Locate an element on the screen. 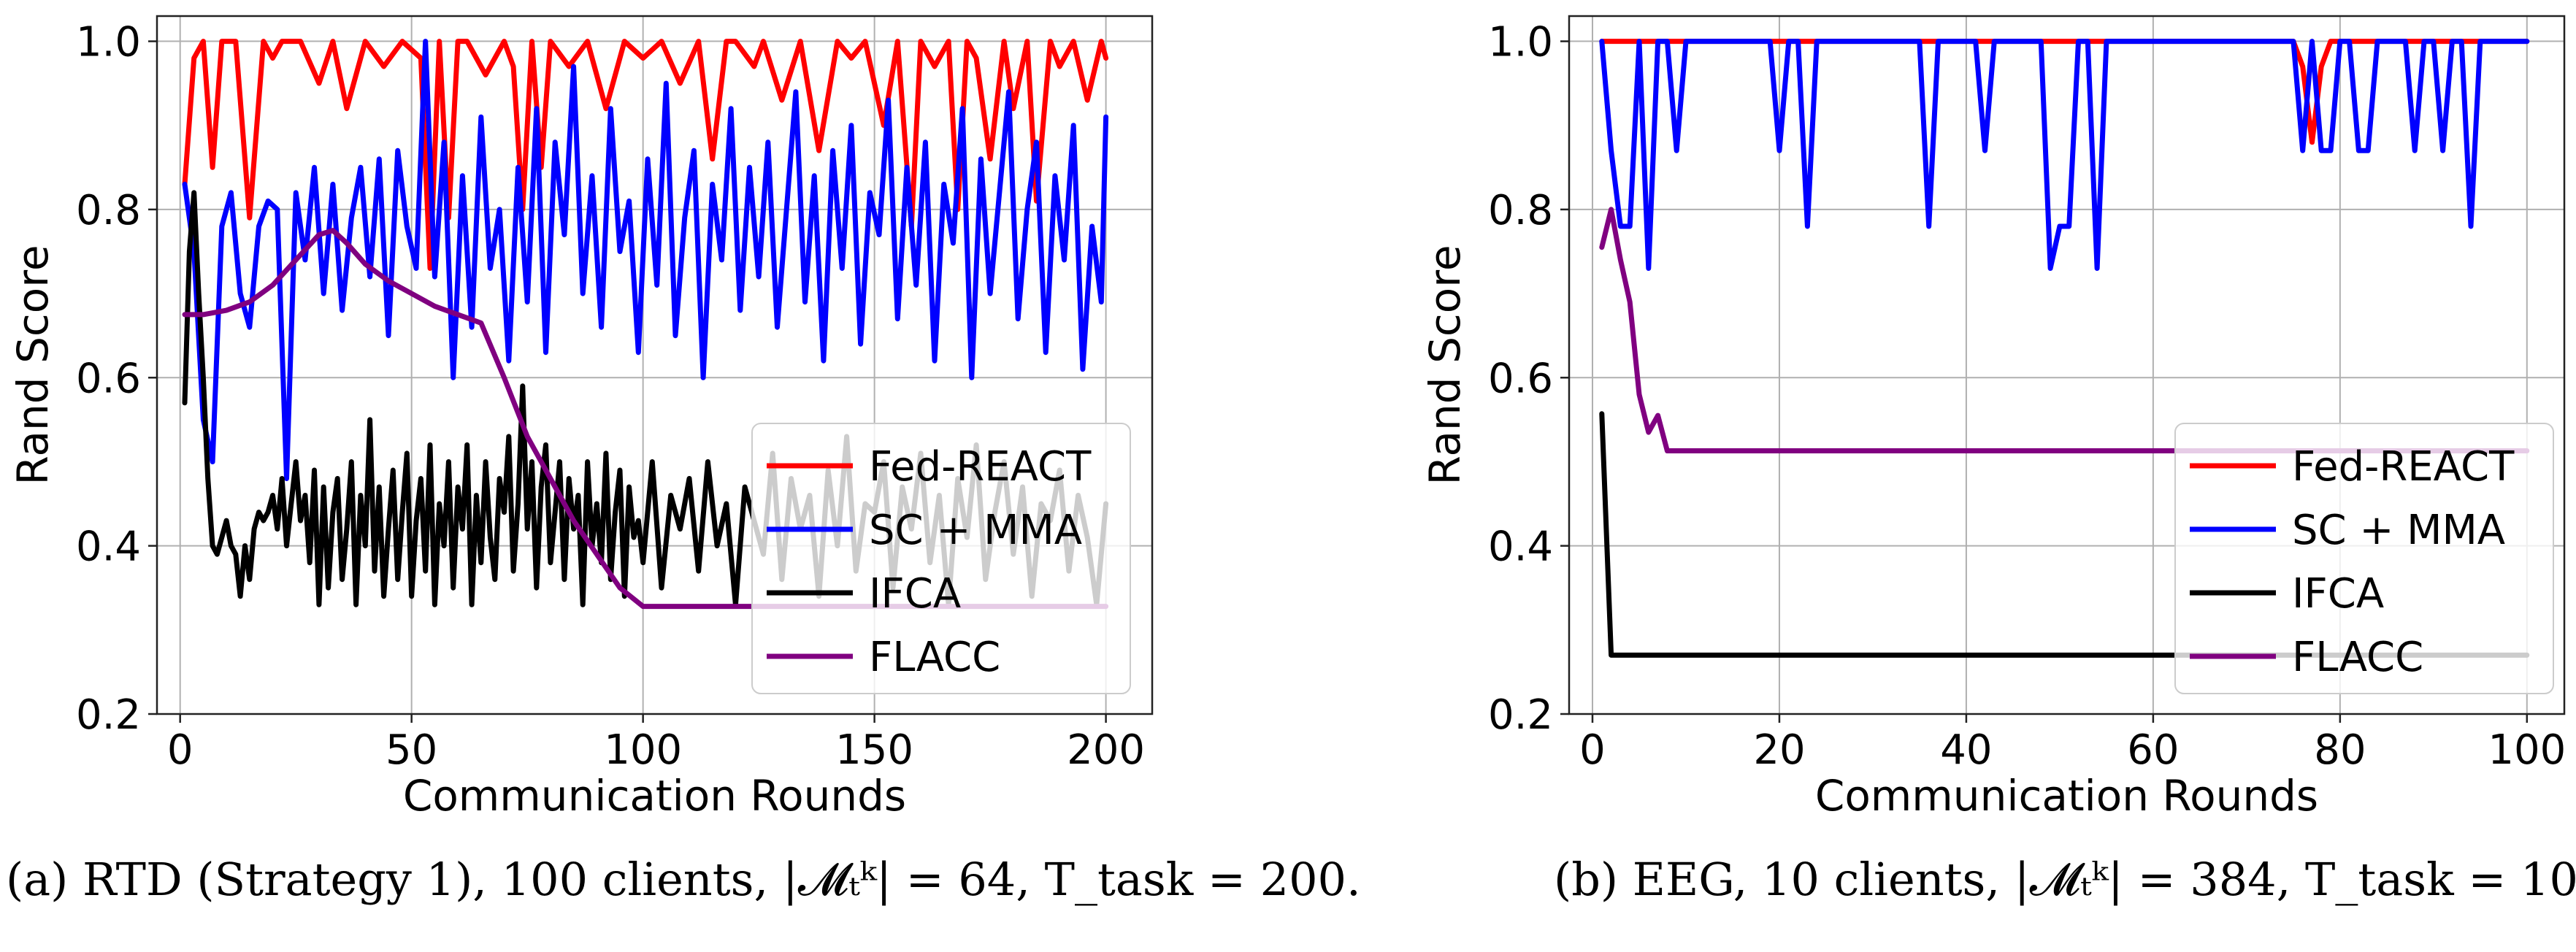 This screenshot has width=2576, height=952. legend-box-a is located at coordinates (941, 558).